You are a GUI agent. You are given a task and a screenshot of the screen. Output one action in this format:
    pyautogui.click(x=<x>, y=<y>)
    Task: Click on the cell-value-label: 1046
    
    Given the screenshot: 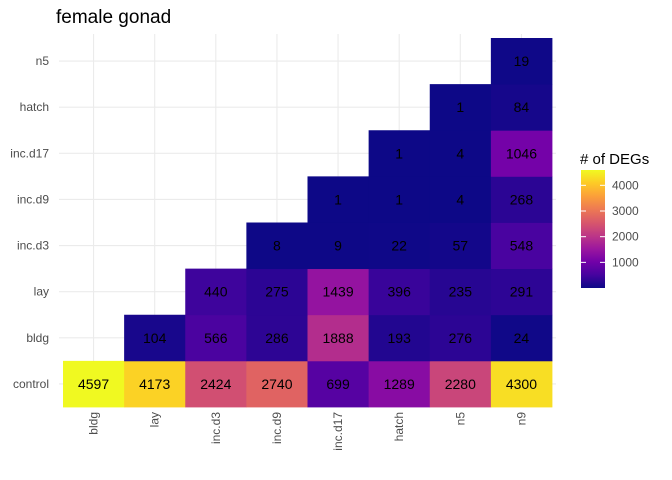 What is the action you would take?
    pyautogui.click(x=521, y=153)
    